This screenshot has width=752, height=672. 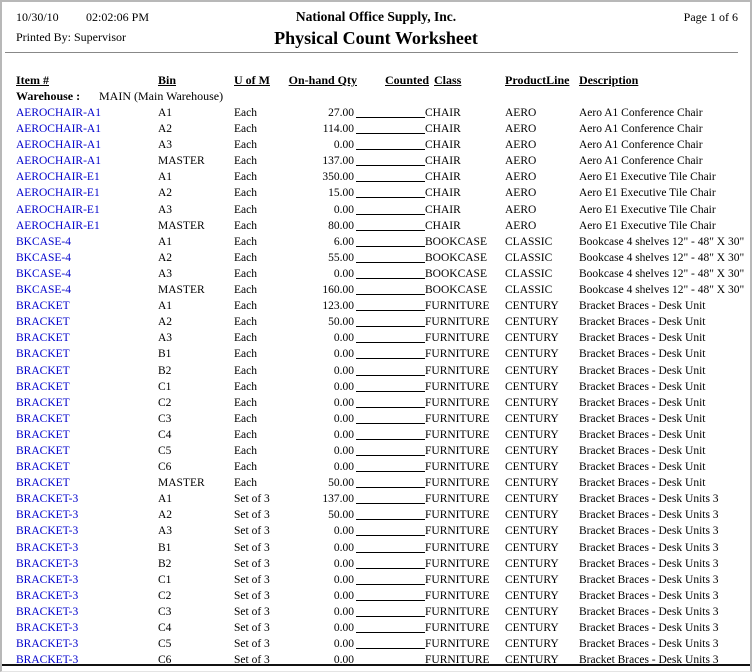 What do you see at coordinates (521, 225) in the screenshot?
I see `product-line-cell: AERO` at bounding box center [521, 225].